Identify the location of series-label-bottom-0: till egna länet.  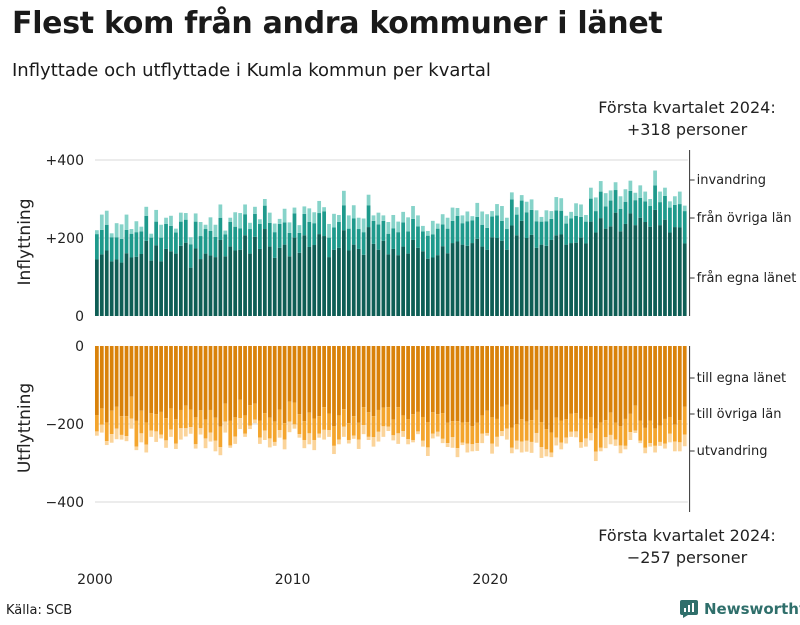
(742, 378).